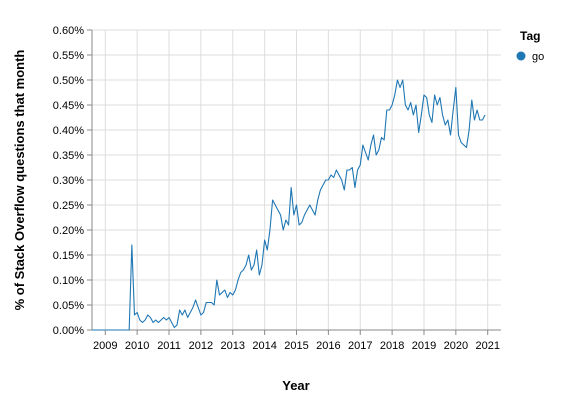 The height and width of the screenshot is (409, 571). What do you see at coordinates (68, 56) in the screenshot?
I see `y-tick-label: 0.55%` at bounding box center [68, 56].